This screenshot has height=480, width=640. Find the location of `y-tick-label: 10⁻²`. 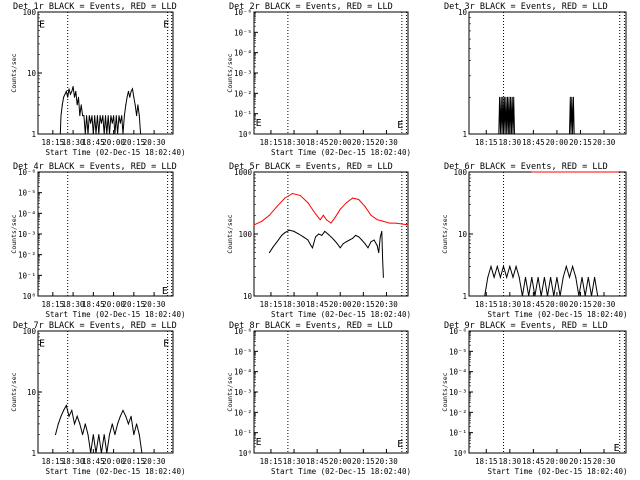

y-tick-label: 10⁻² is located at coordinates (27, 255).